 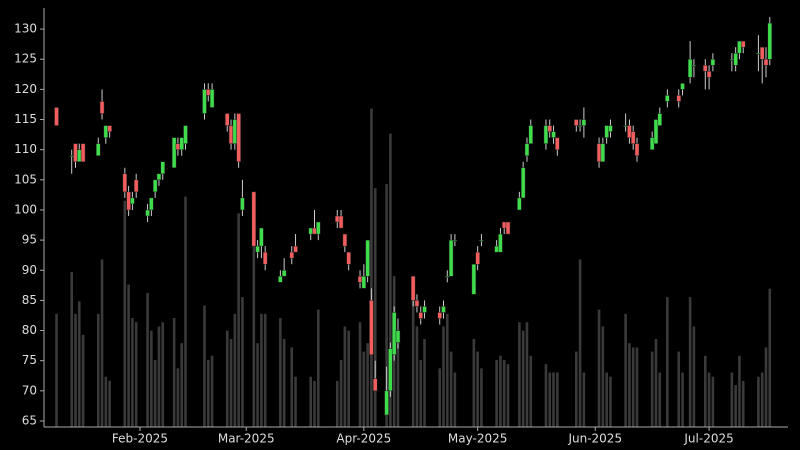 I want to click on y-tick-label: 75, so click(x=29, y=360).